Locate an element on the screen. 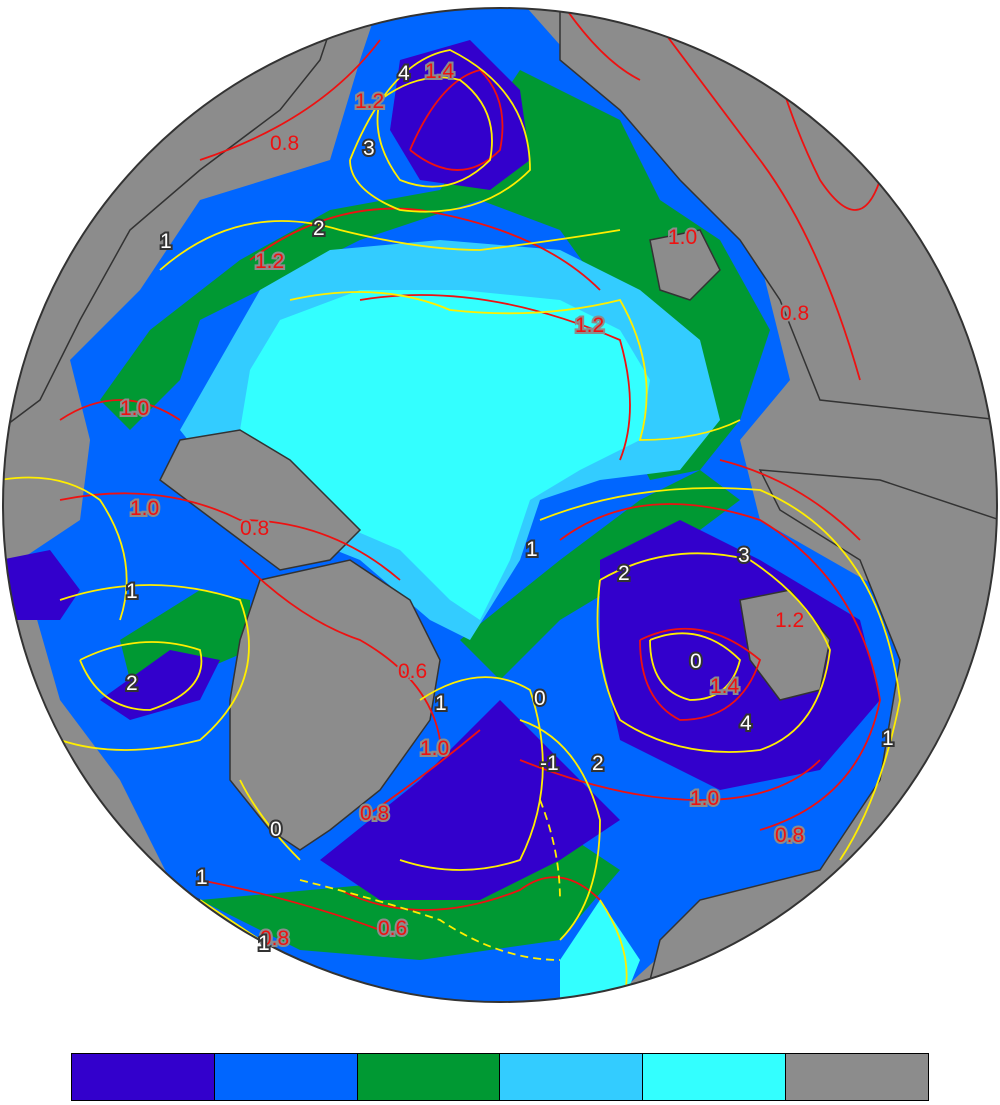 Image resolution: width=1000 pixels, height=1105 pixels. norwegian-dark-core is located at coordinates (470, 800).